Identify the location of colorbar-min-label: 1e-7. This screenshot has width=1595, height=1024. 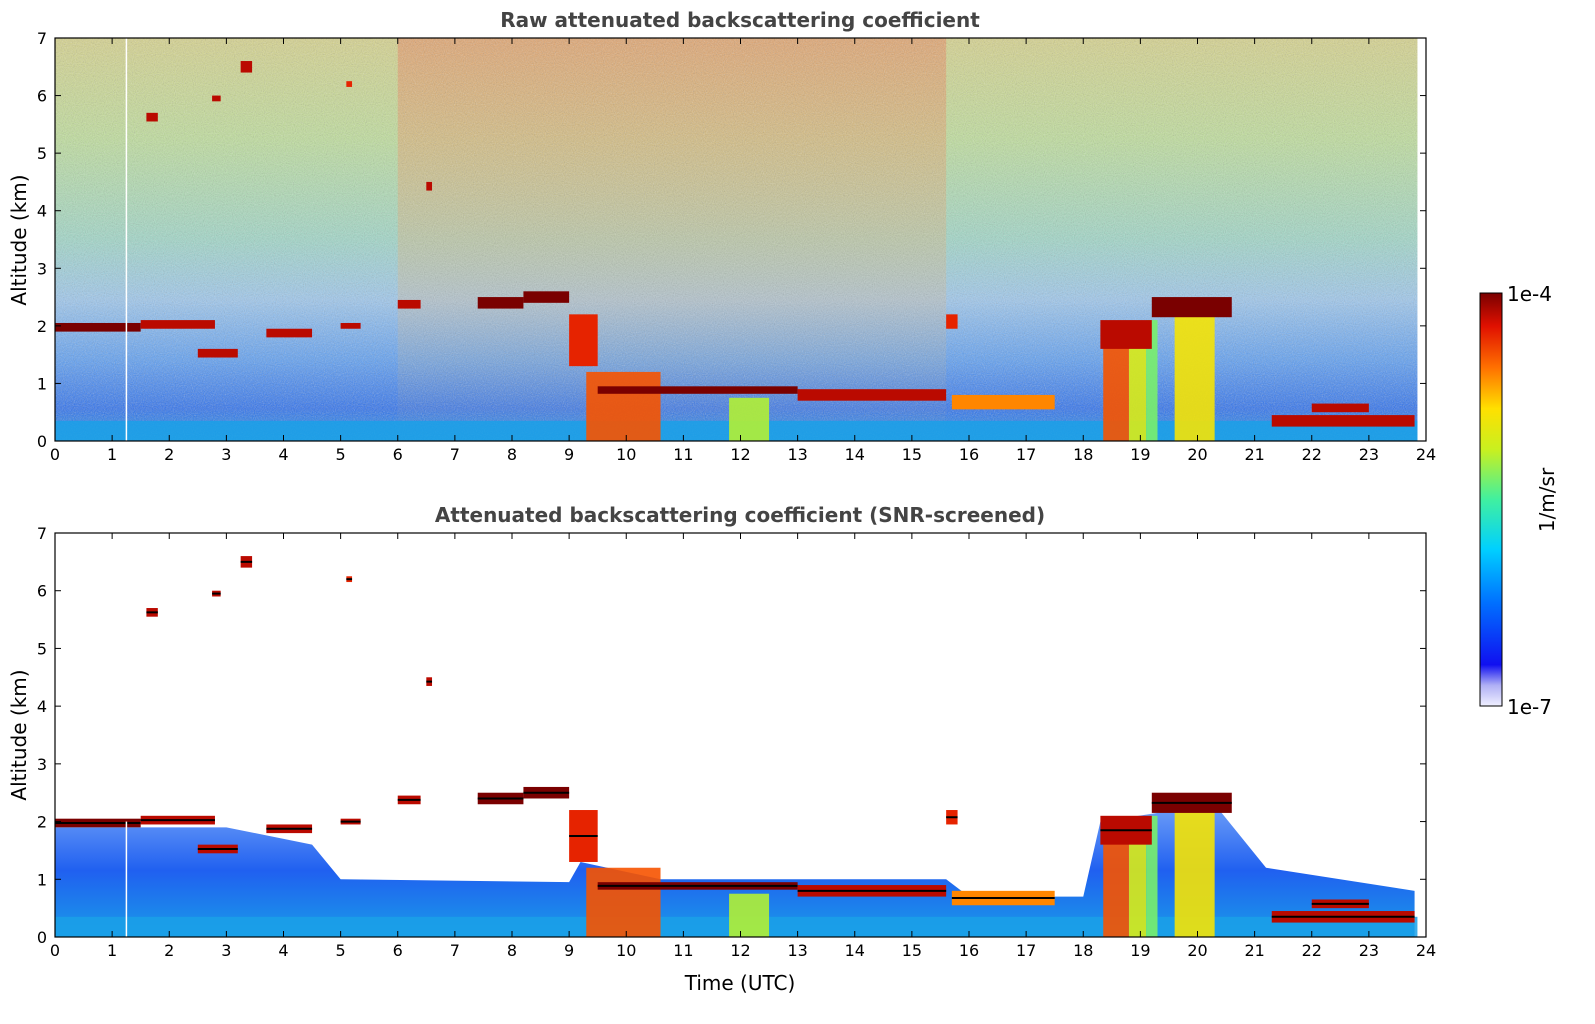
(1529, 707).